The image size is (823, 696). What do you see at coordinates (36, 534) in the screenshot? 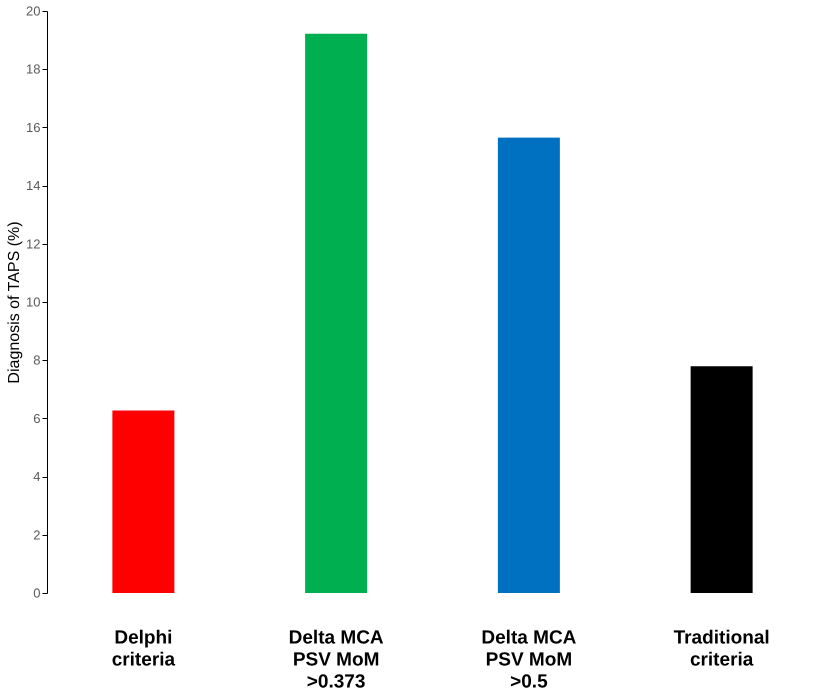
I see `y-tick-label: 2` at bounding box center [36, 534].